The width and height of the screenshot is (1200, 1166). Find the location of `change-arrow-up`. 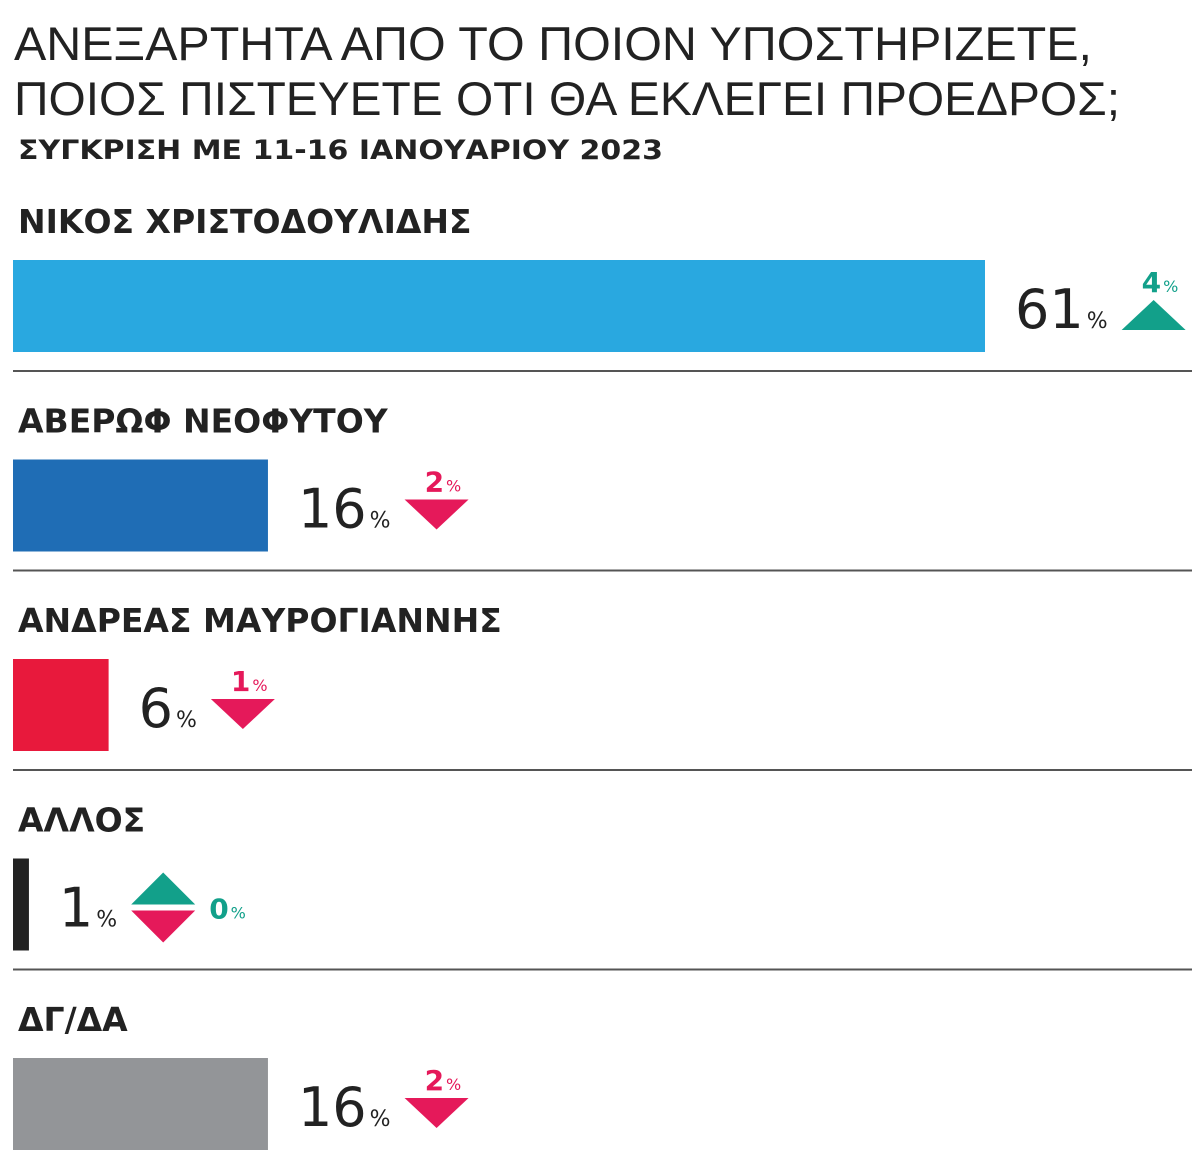

change-arrow-up is located at coordinates (163, 888).